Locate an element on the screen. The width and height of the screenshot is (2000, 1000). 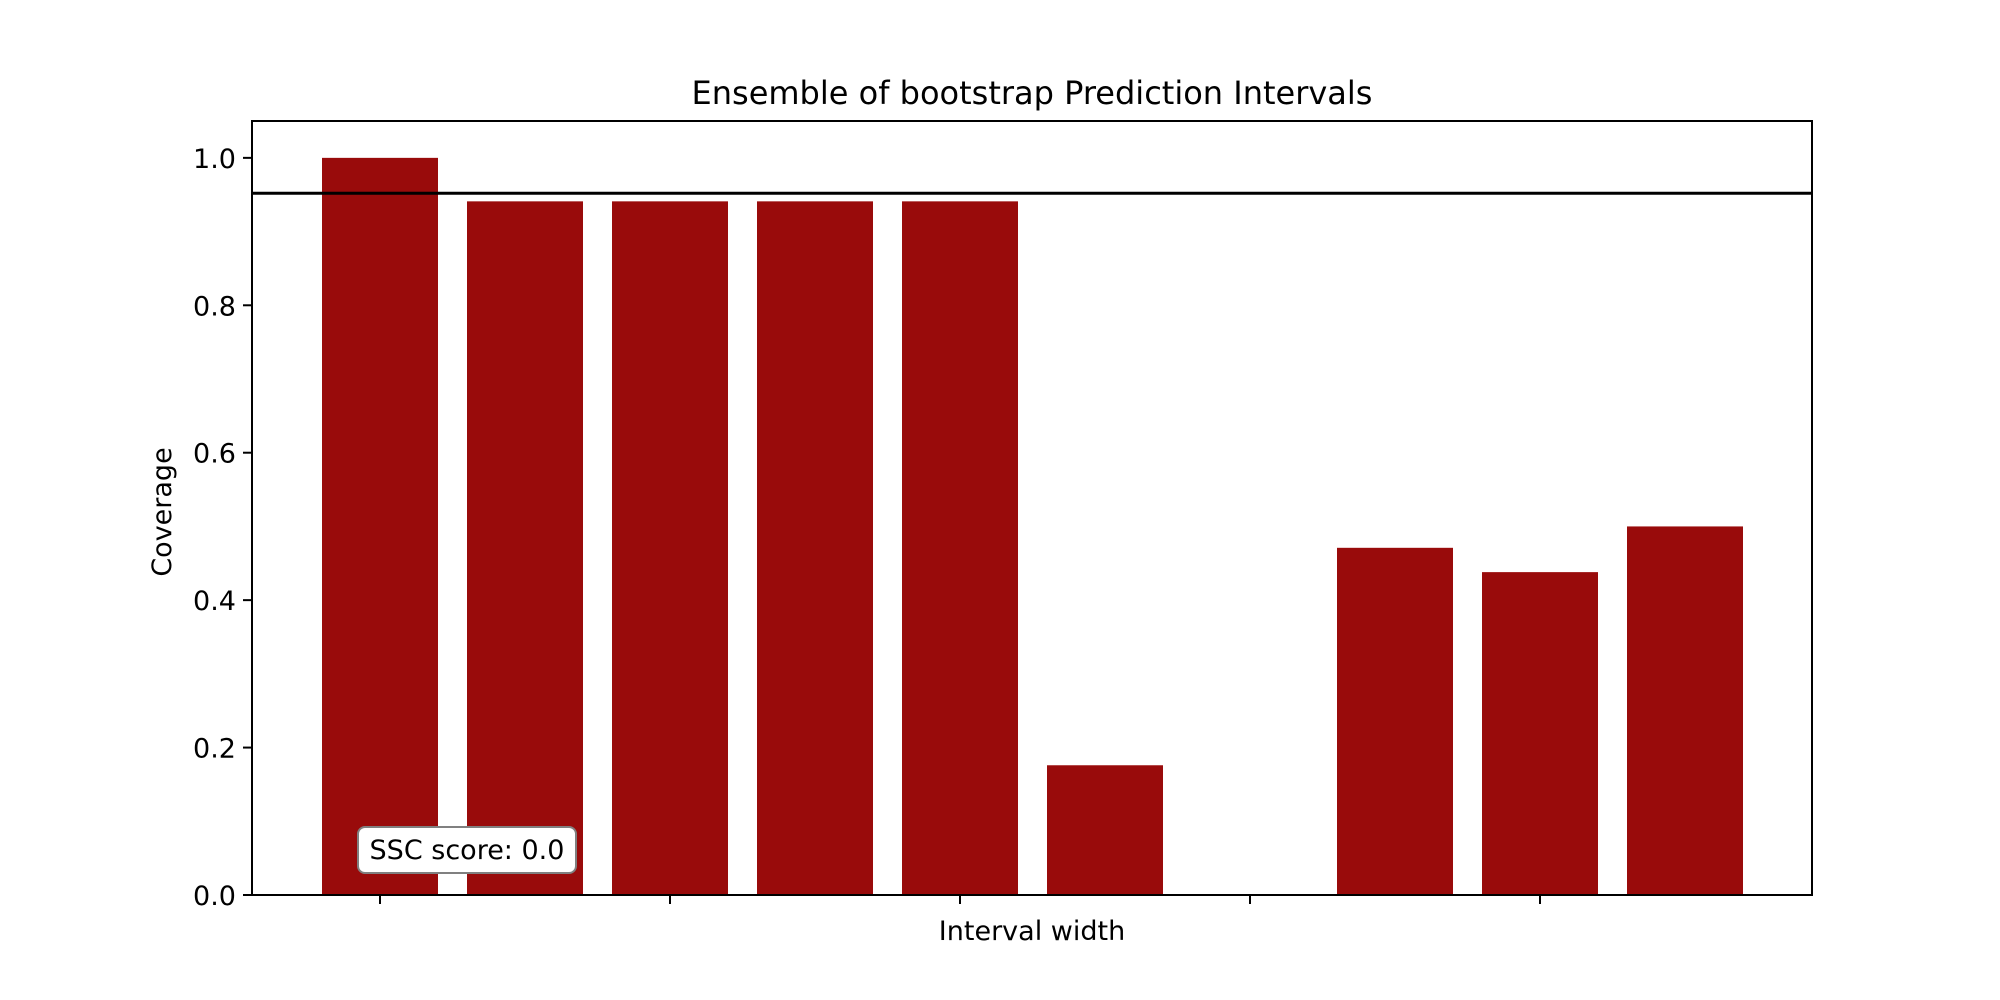
ssc-score-text: SSC score: 0.0 is located at coordinates (467, 850).